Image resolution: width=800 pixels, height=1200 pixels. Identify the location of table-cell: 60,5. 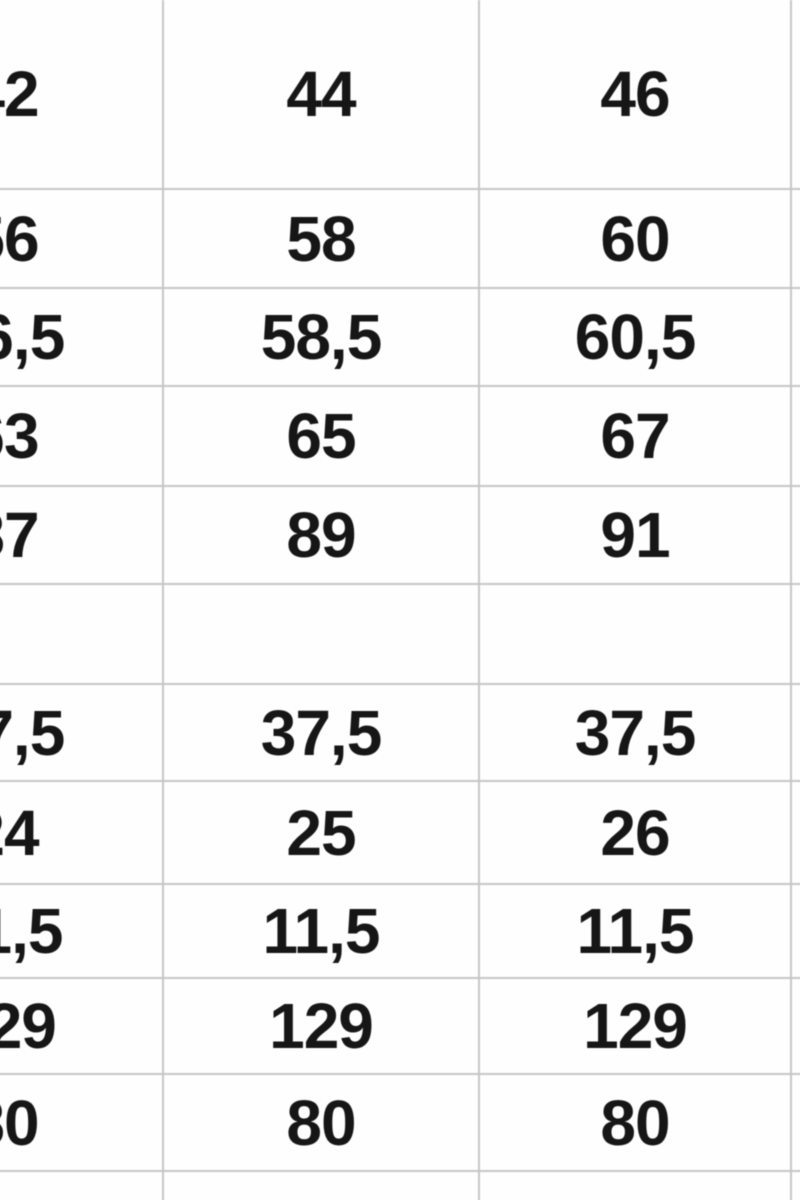
(635, 337).